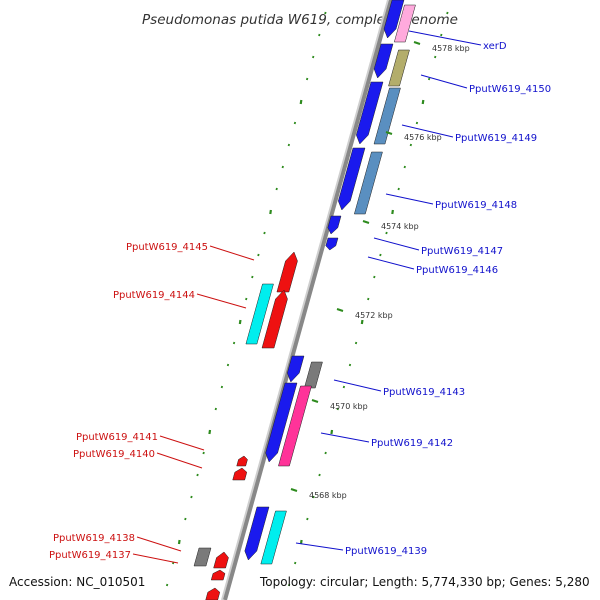 The image size is (600, 600). Describe the element at coordinates (394, 19) in the screenshot. I see `gene-feature-xerd` at that location.